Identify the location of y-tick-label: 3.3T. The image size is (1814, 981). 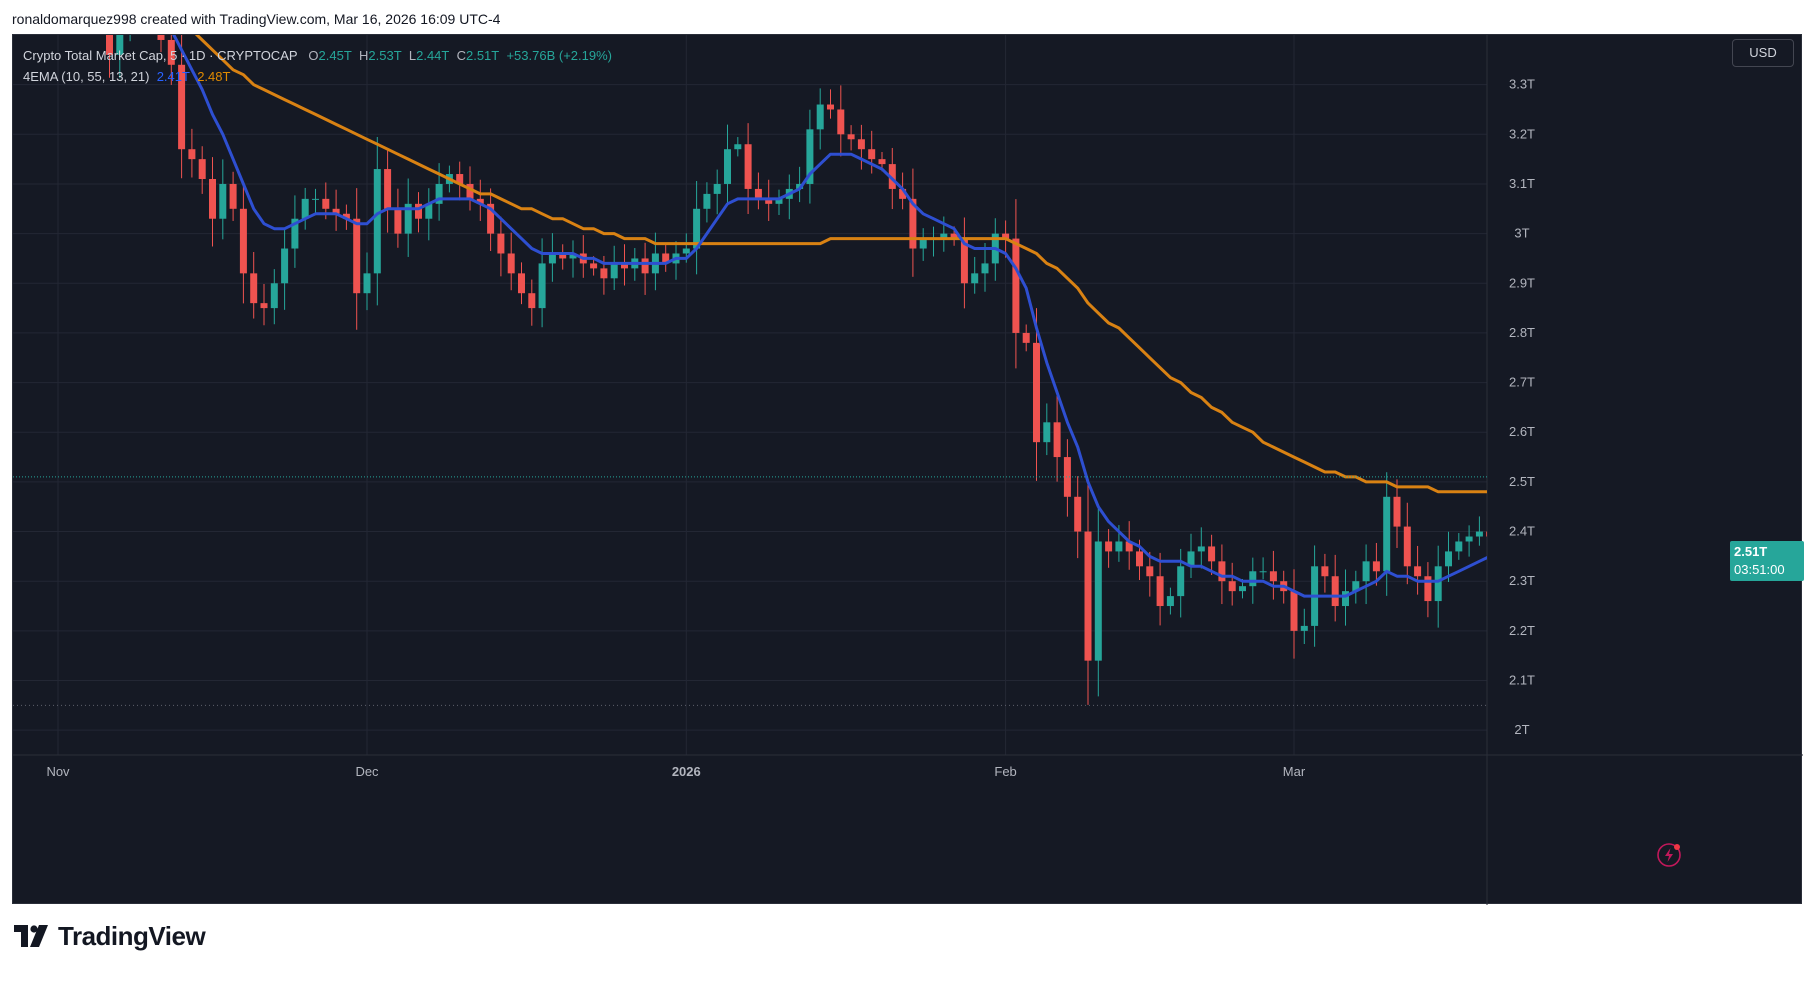
(1522, 84).